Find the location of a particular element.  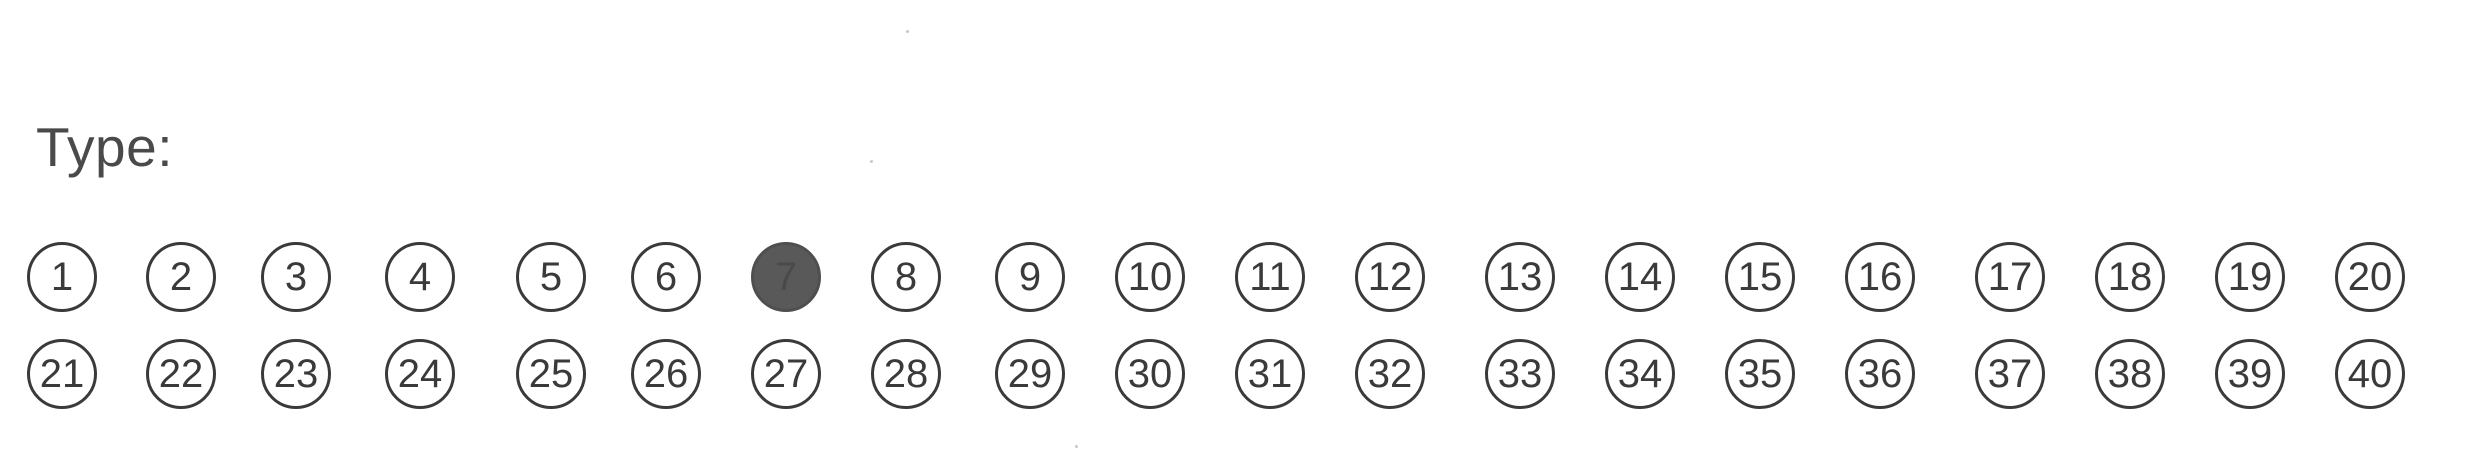

type-option-39: 39 is located at coordinates (2250, 374).